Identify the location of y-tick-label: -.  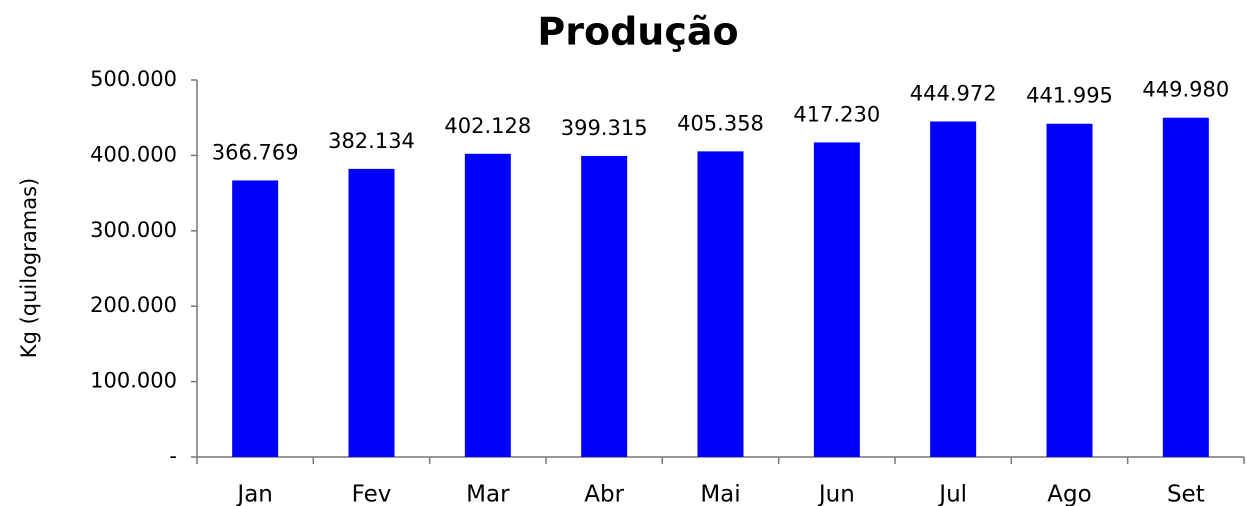
(173, 456).